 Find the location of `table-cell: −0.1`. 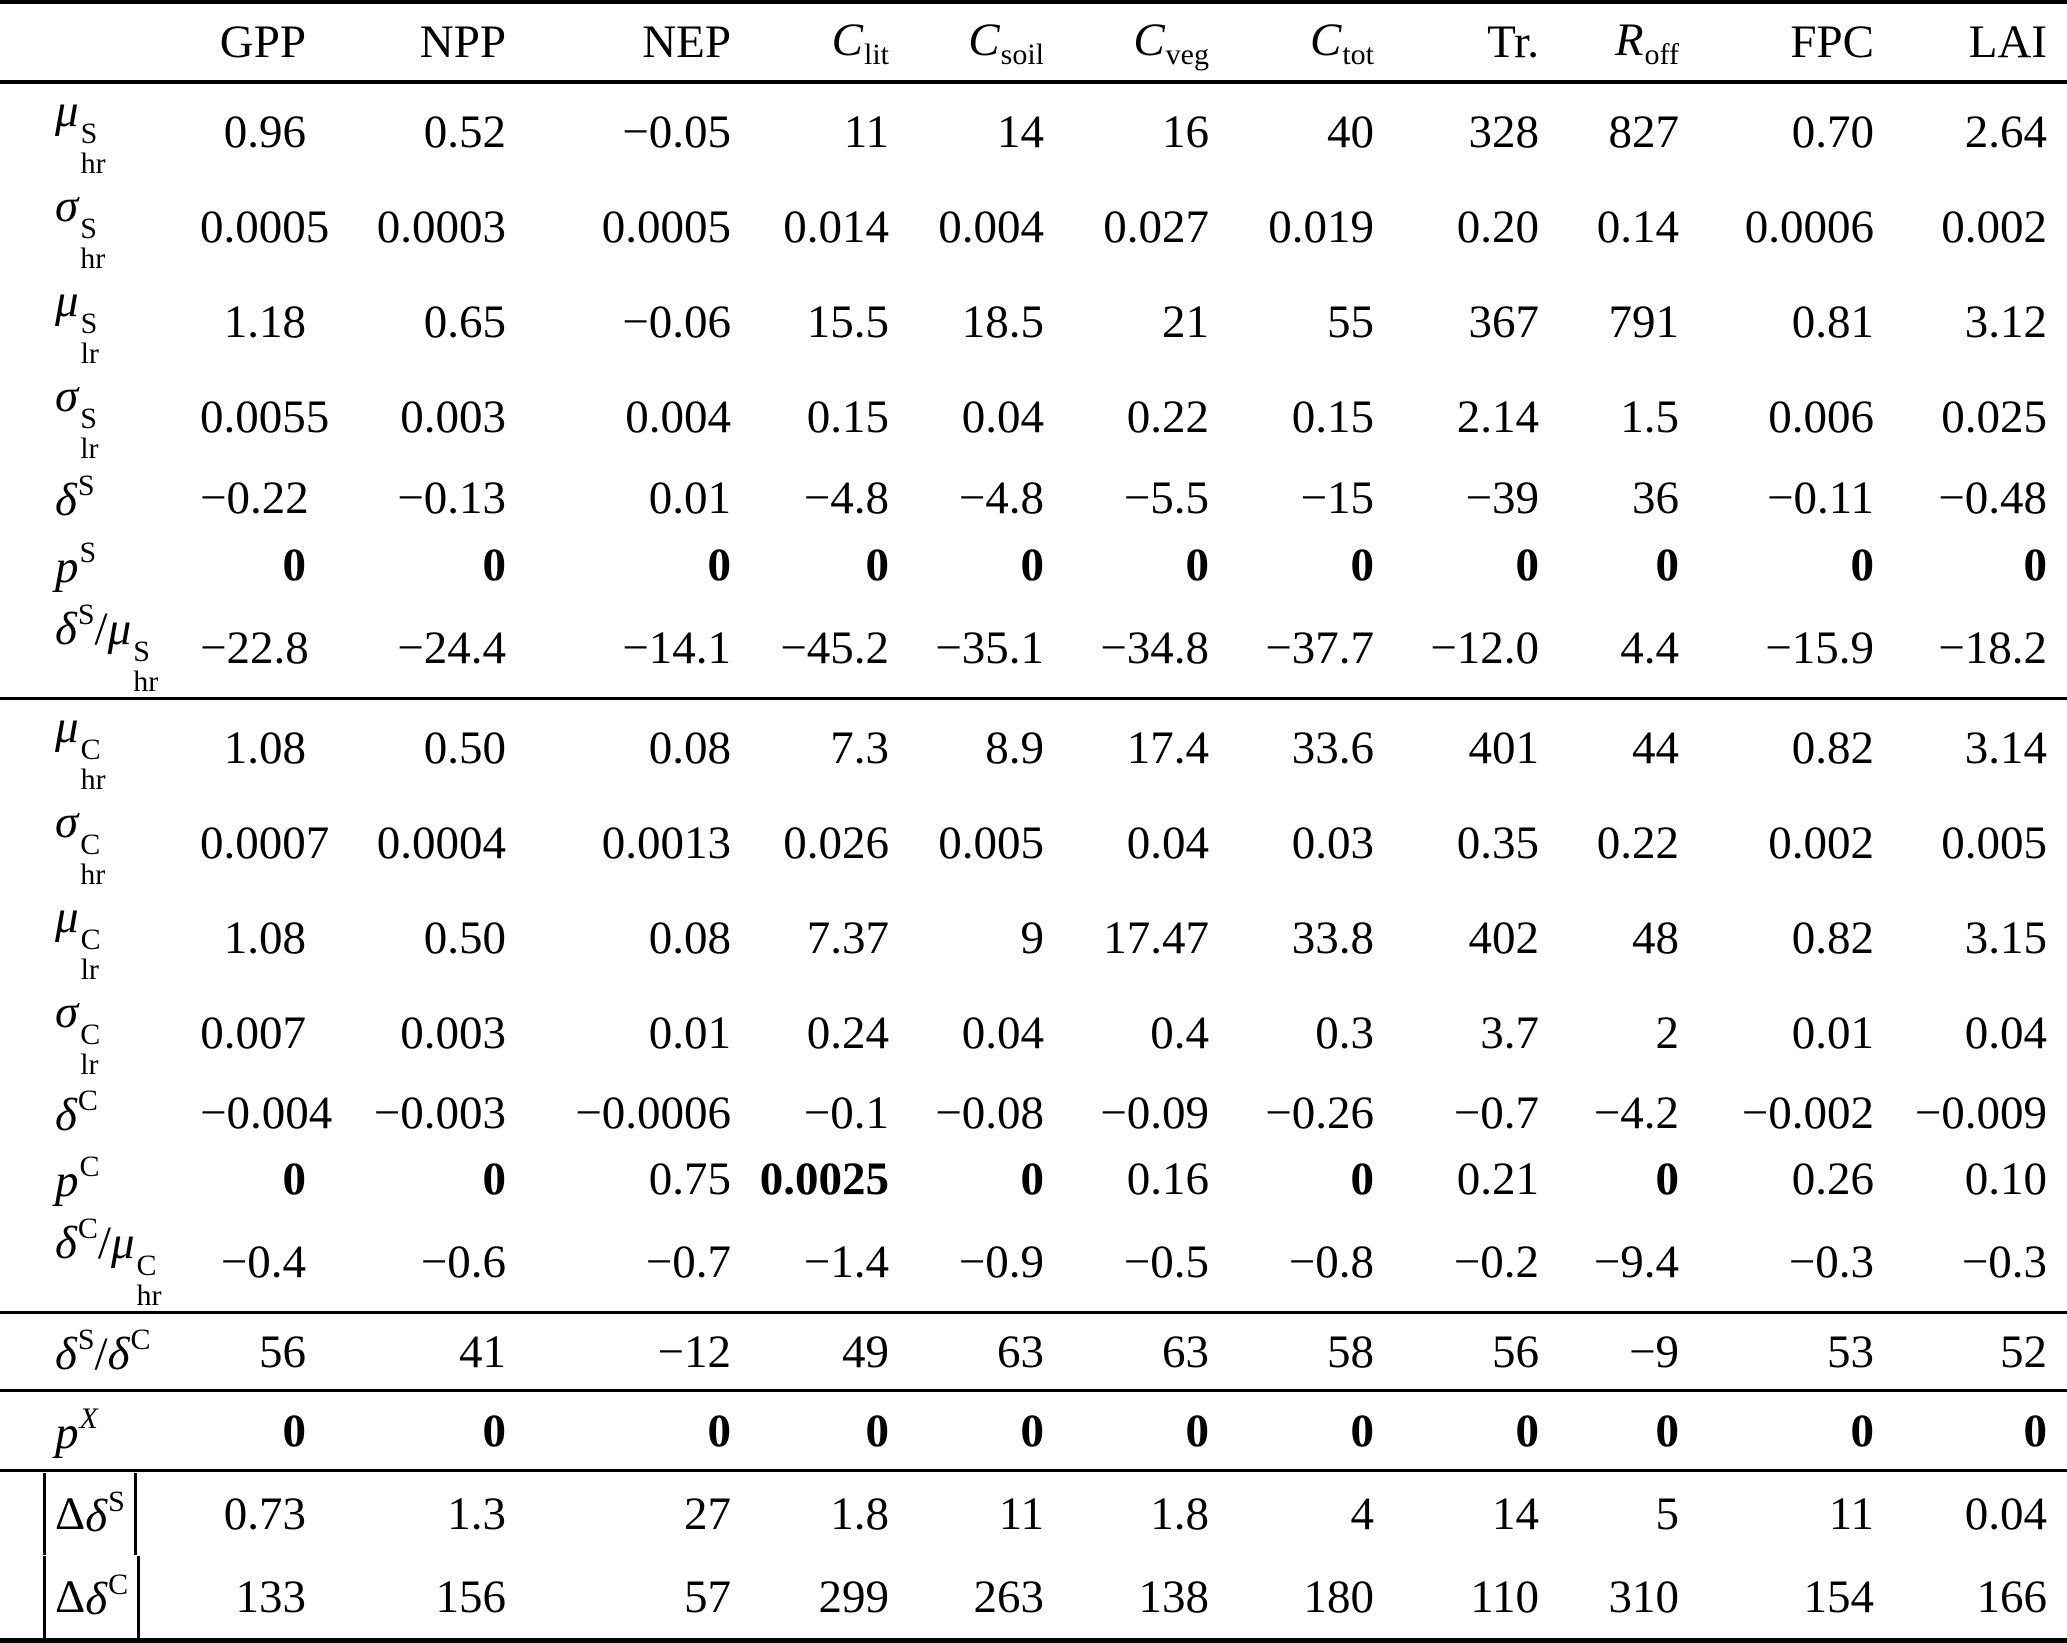

table-cell: −0.1 is located at coordinates (846, 1113).